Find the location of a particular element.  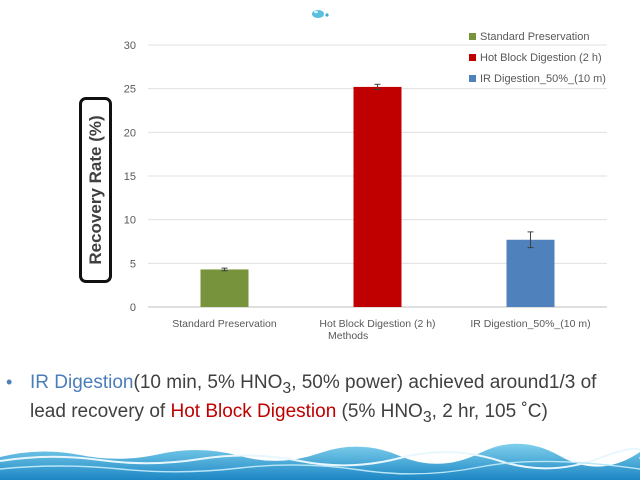

x-tick-label: Standard Preservation is located at coordinates (224, 324).